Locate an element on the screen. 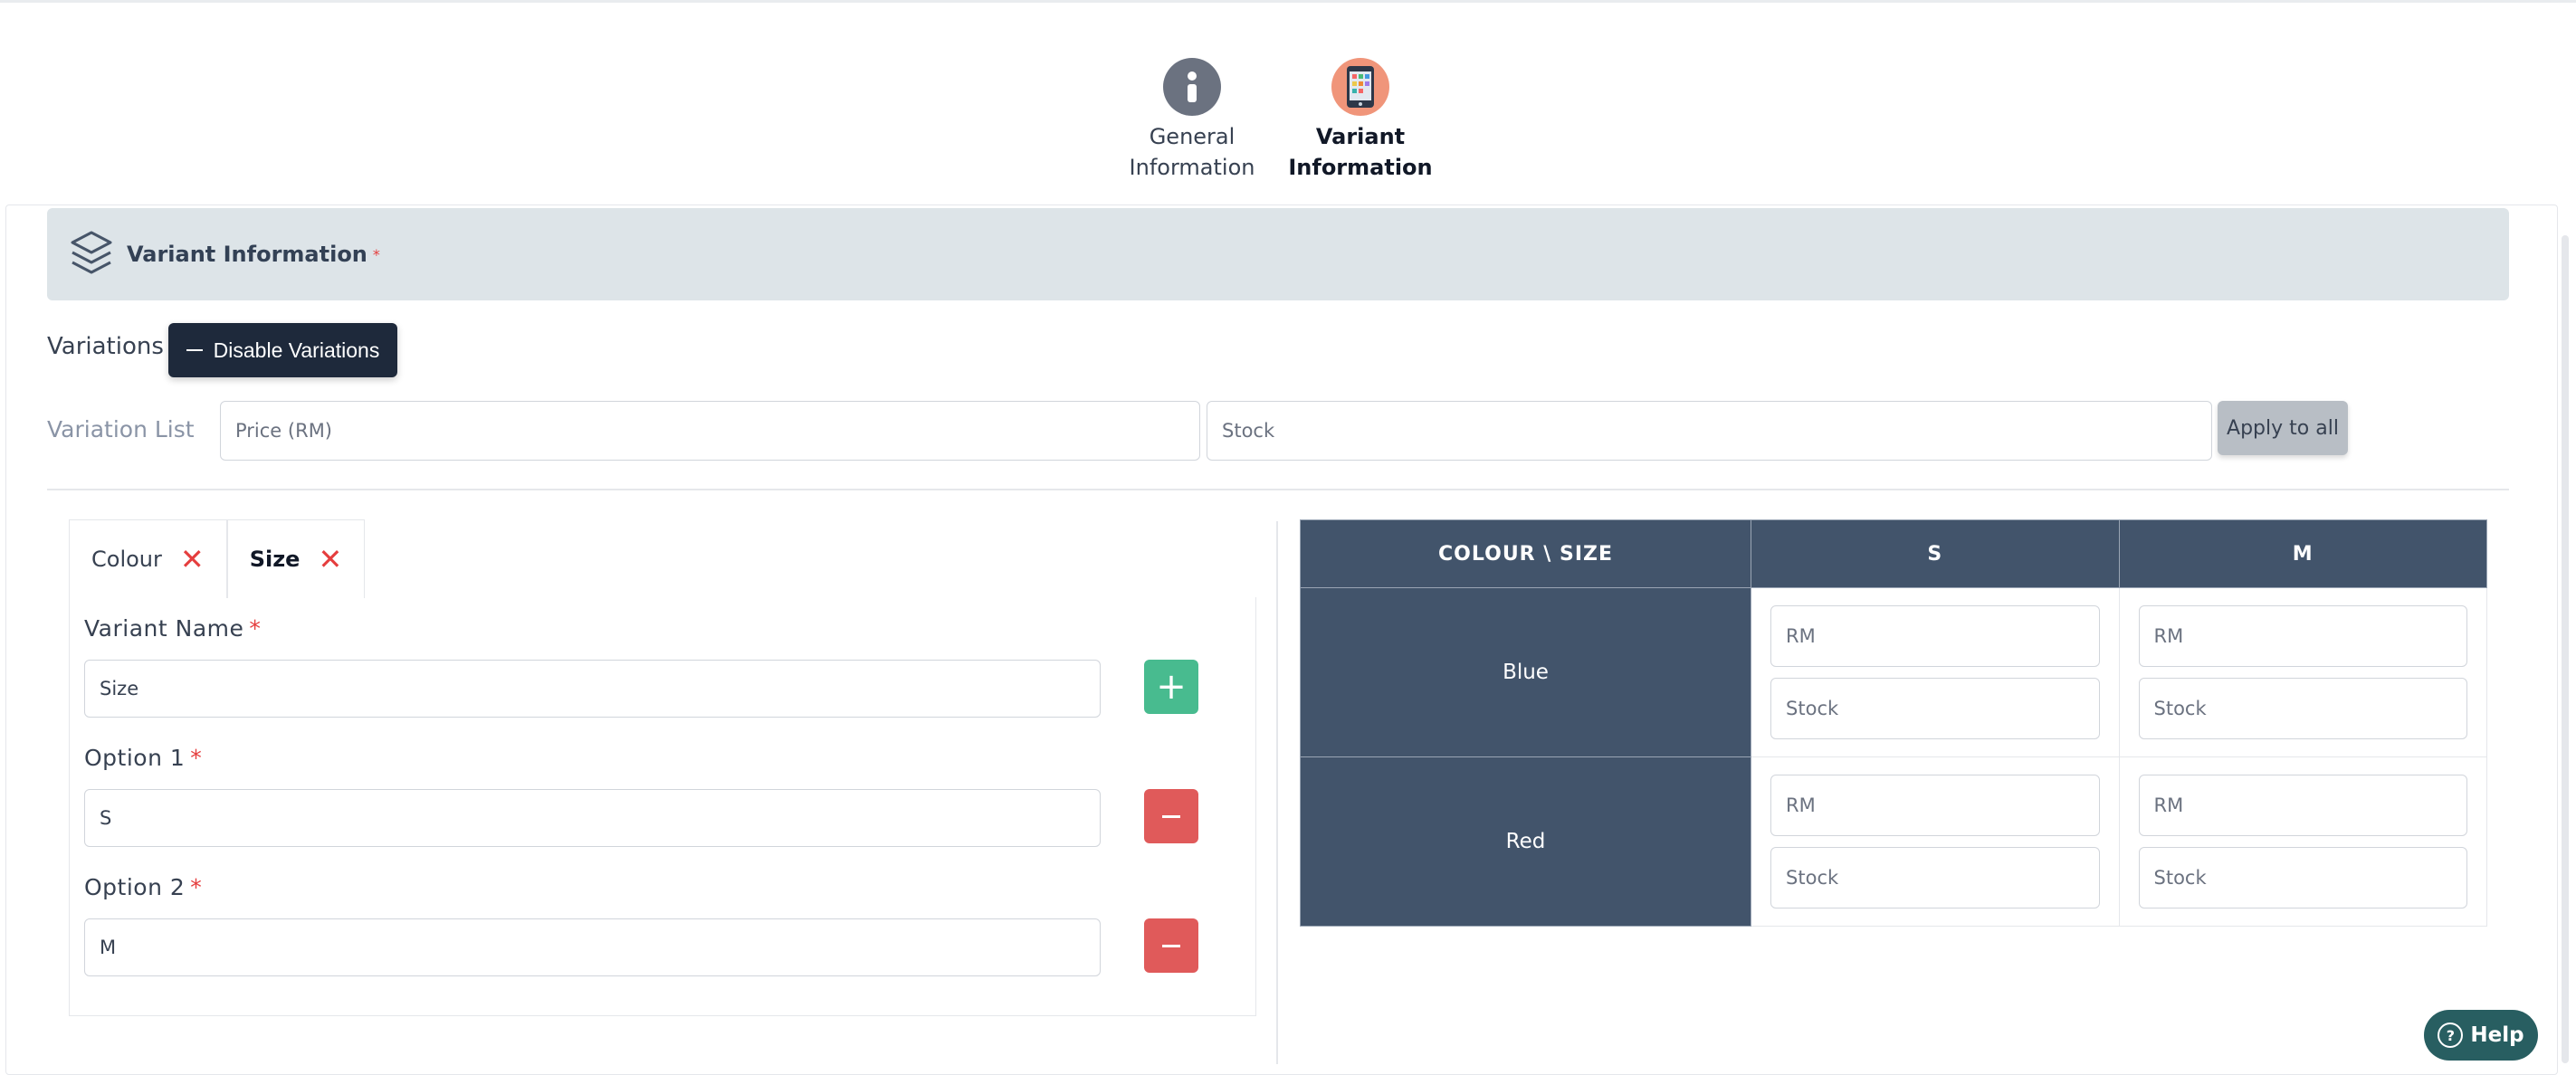 The height and width of the screenshot is (1075, 2576). apply-to-all-button: Apply to all is located at coordinates (2283, 428).